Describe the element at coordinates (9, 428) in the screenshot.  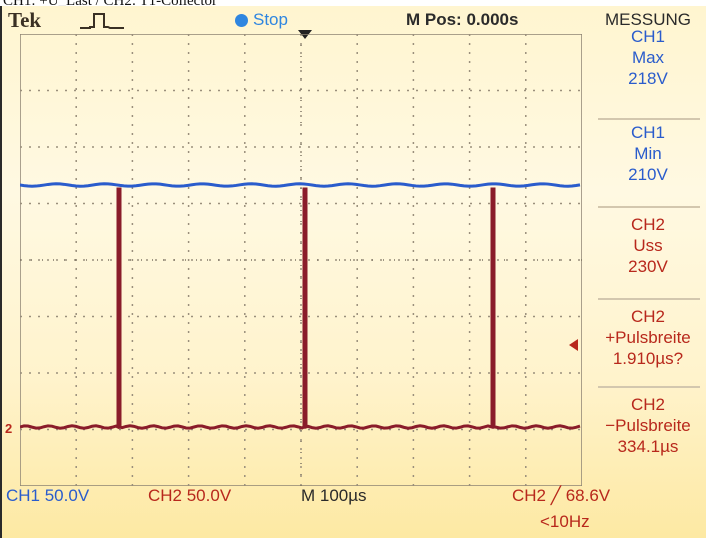
I see `ch2-ground-marker: 2` at that location.